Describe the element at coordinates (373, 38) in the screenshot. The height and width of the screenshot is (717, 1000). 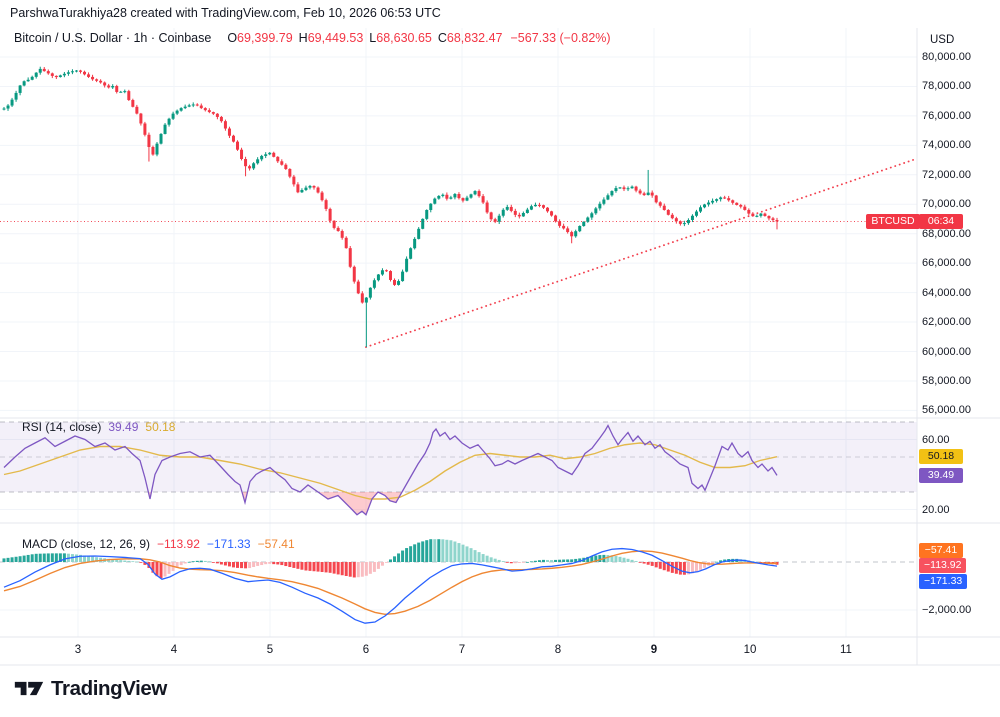
I see `ohlc-low-label: L` at that location.